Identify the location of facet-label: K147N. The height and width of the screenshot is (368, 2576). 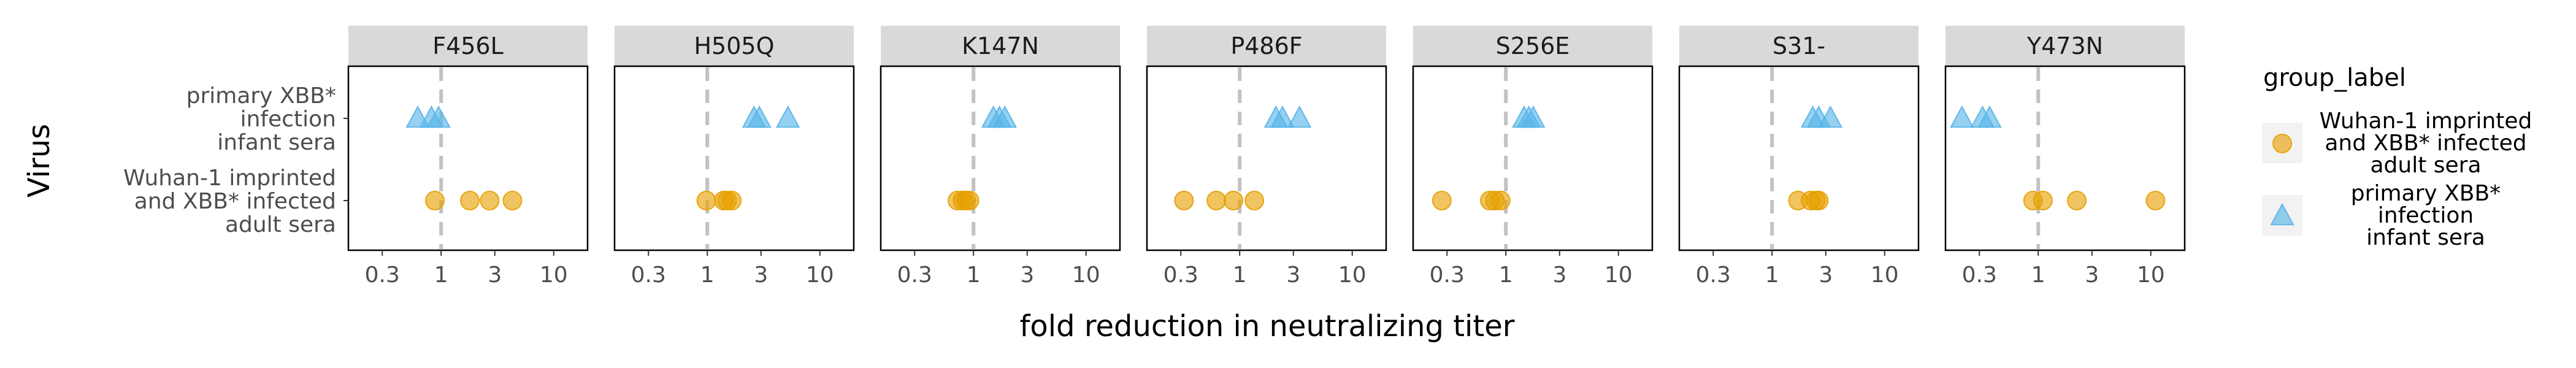
(1000, 46).